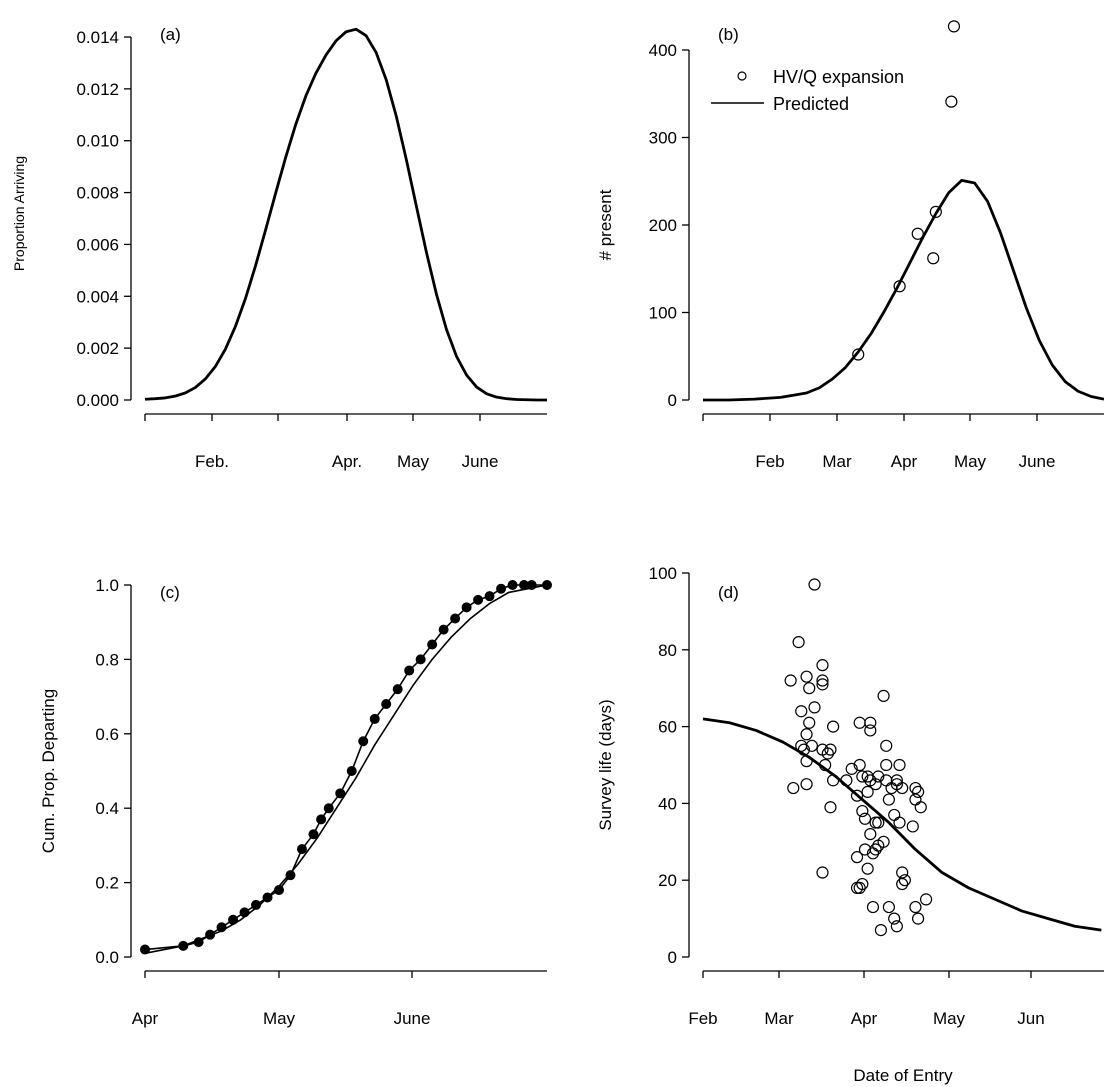 This screenshot has width=1104, height=1087. What do you see at coordinates (811, 104) in the screenshot?
I see `legend-label: Predicted` at bounding box center [811, 104].